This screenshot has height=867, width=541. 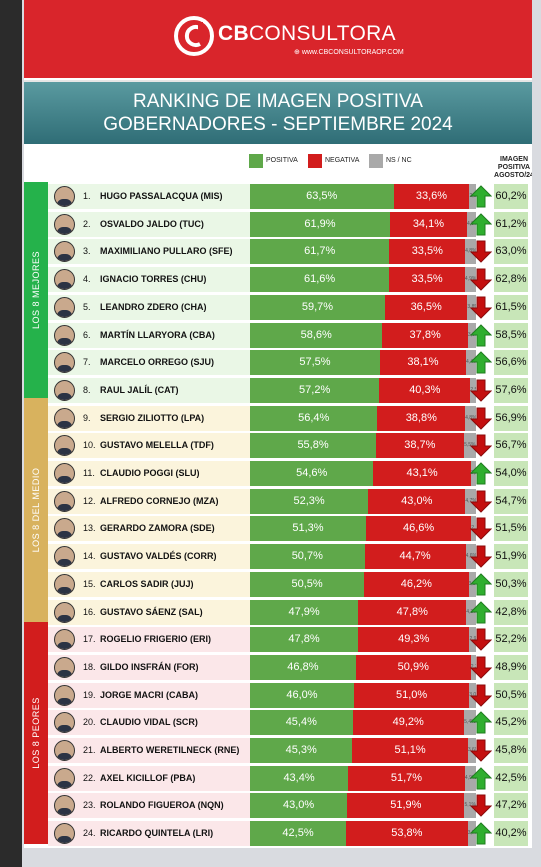 I want to click on bar-segment-positive: 61,7%, so click(x=320, y=252).